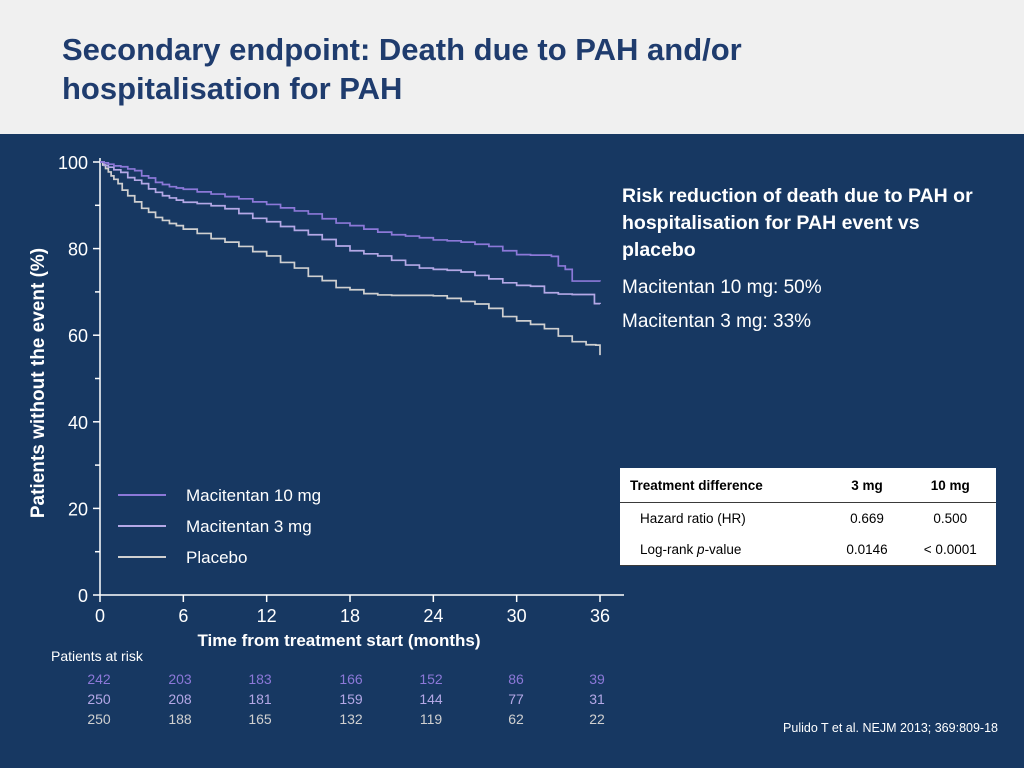 This screenshot has height=768, width=1024. Describe the element at coordinates (260, 719) in the screenshot. I see `risk-value: 165` at that location.